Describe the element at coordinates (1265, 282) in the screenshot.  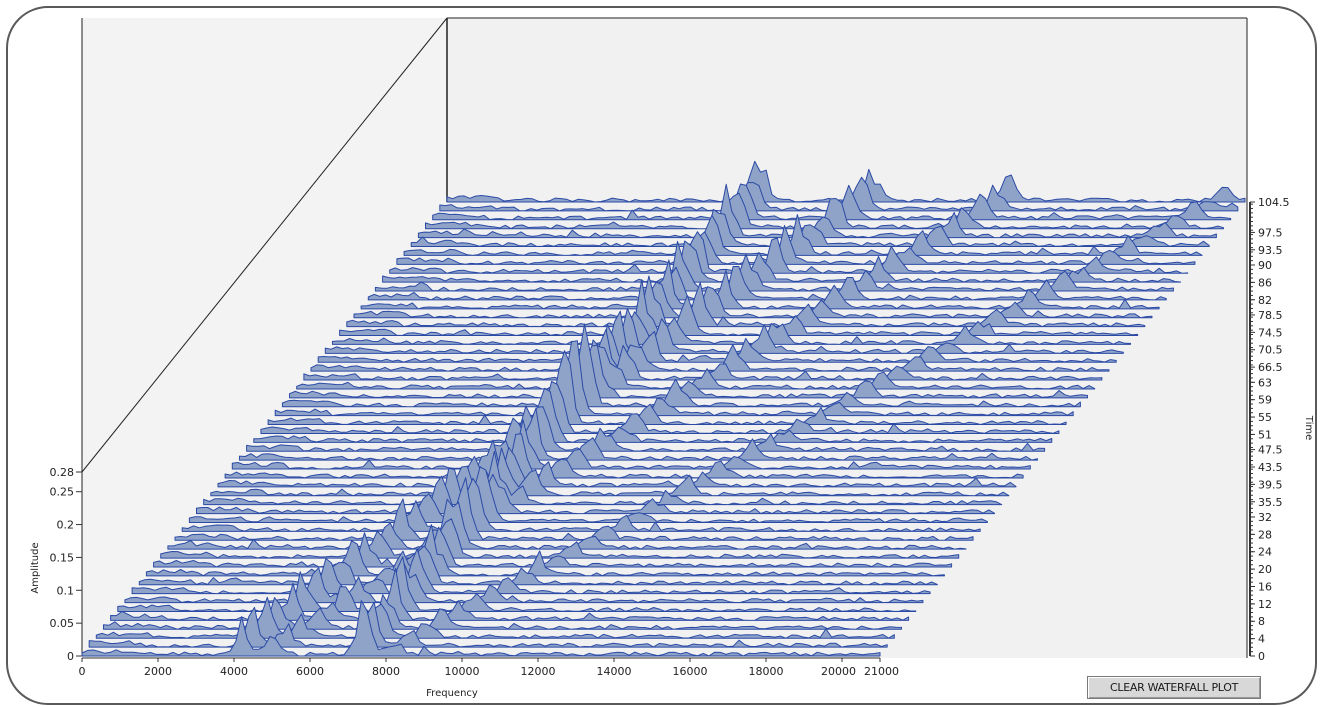
I see `z-tick-label: 86` at that location.